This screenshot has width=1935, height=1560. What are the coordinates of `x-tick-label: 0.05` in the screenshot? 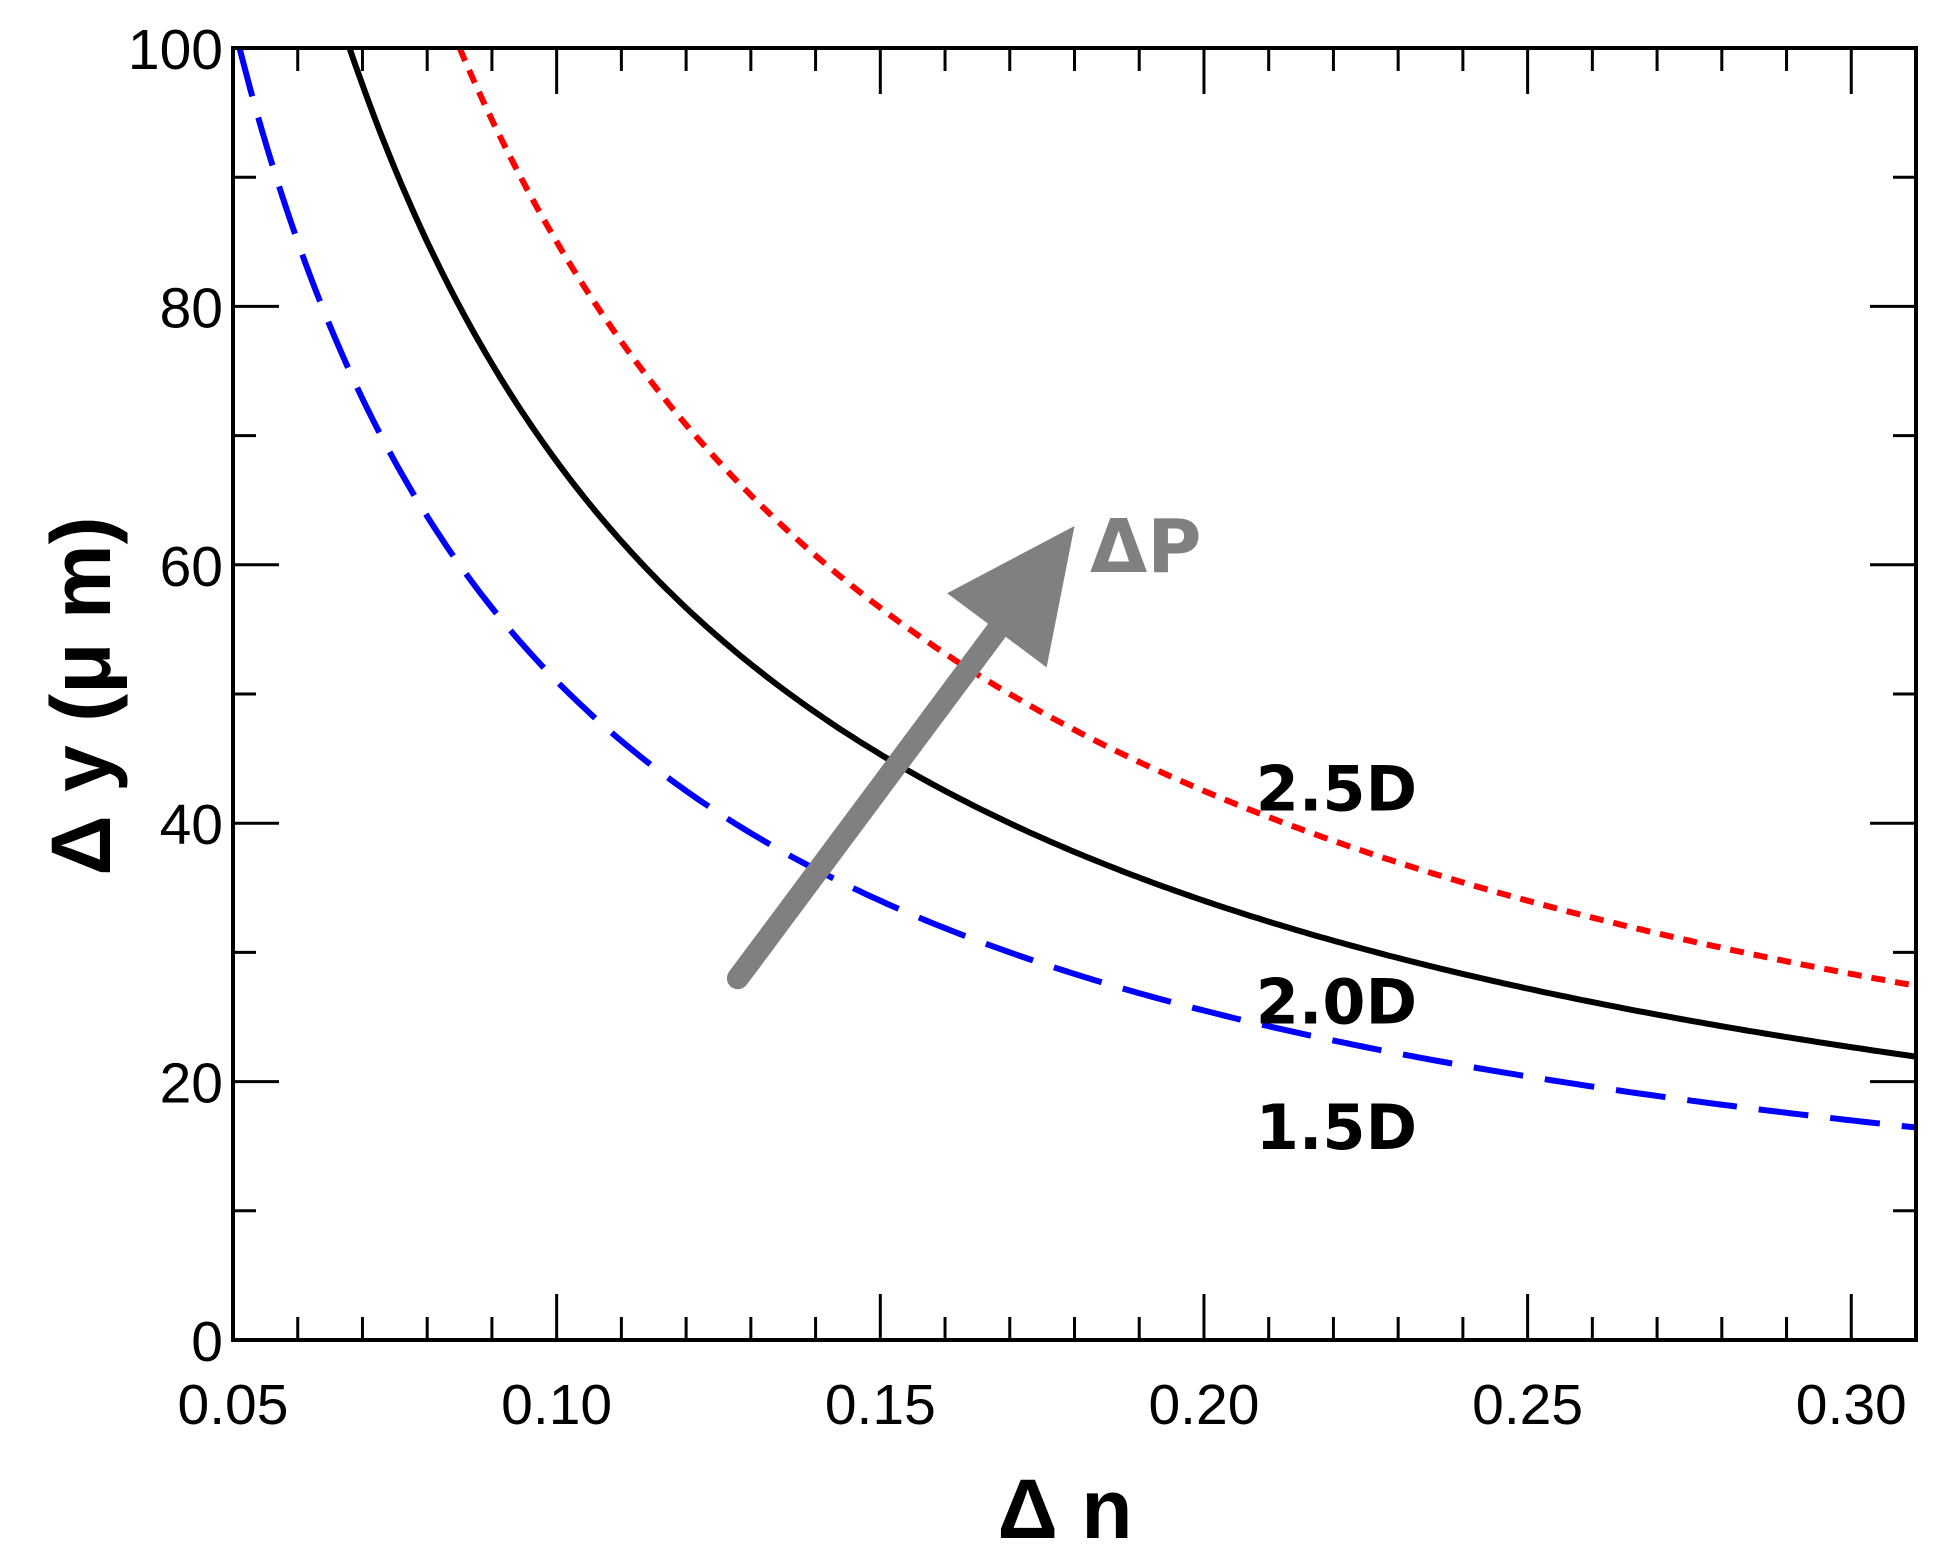 It's located at (233, 1405).